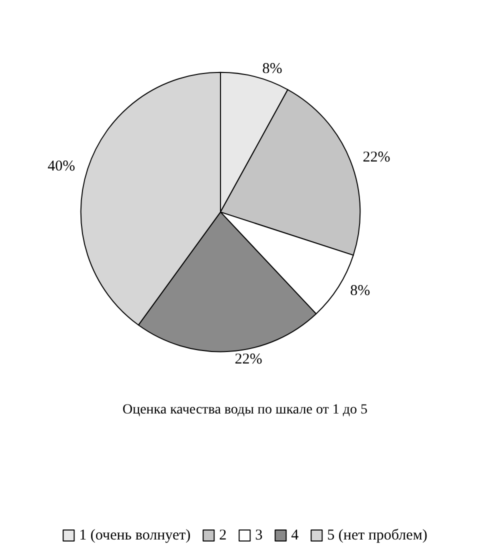 This screenshot has width=490, height=558. What do you see at coordinates (377, 536) in the screenshot?
I see `legend-label: 5 (нет проблем)` at bounding box center [377, 536].